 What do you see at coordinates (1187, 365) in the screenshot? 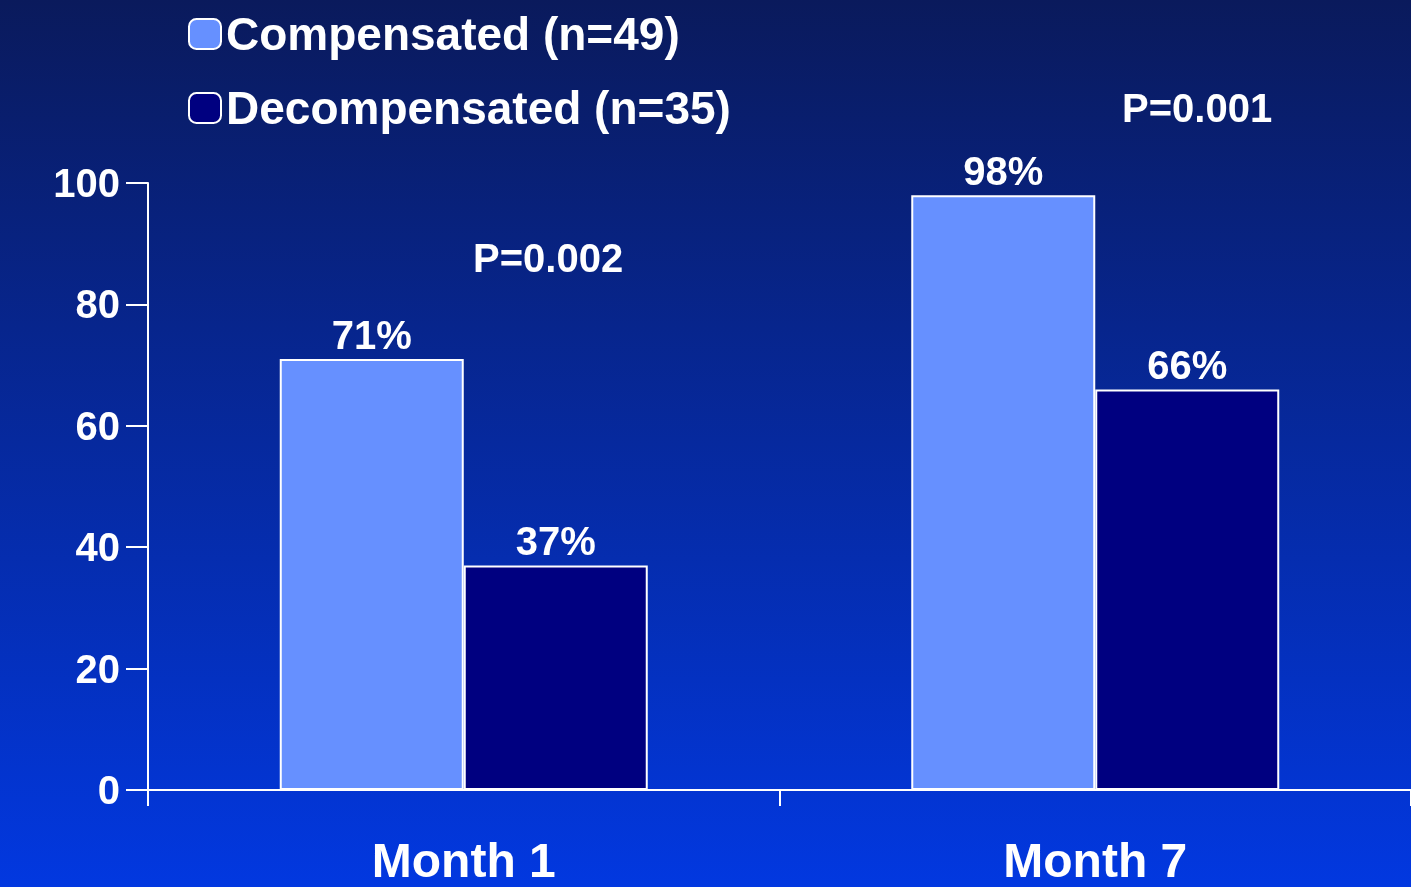
I see `data-label: 66%` at bounding box center [1187, 365].